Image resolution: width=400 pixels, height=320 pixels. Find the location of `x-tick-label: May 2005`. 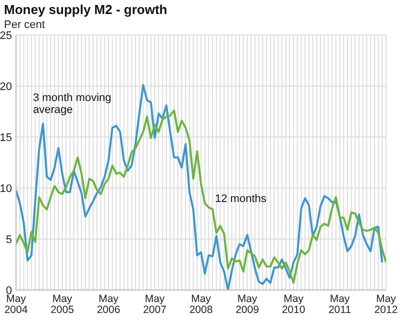

x-tick-label: May 2005 is located at coordinates (62, 304).